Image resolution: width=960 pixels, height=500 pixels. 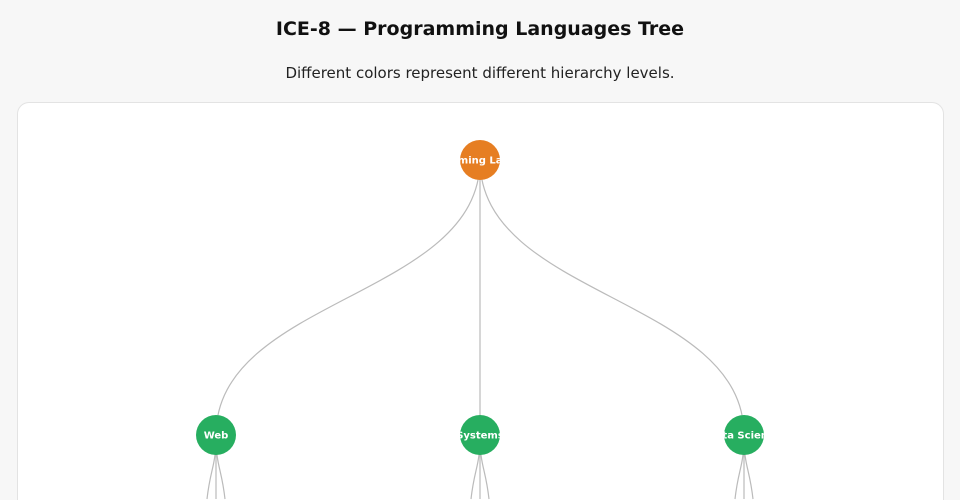 I want to click on node-label: Systems, so click(x=480, y=436).